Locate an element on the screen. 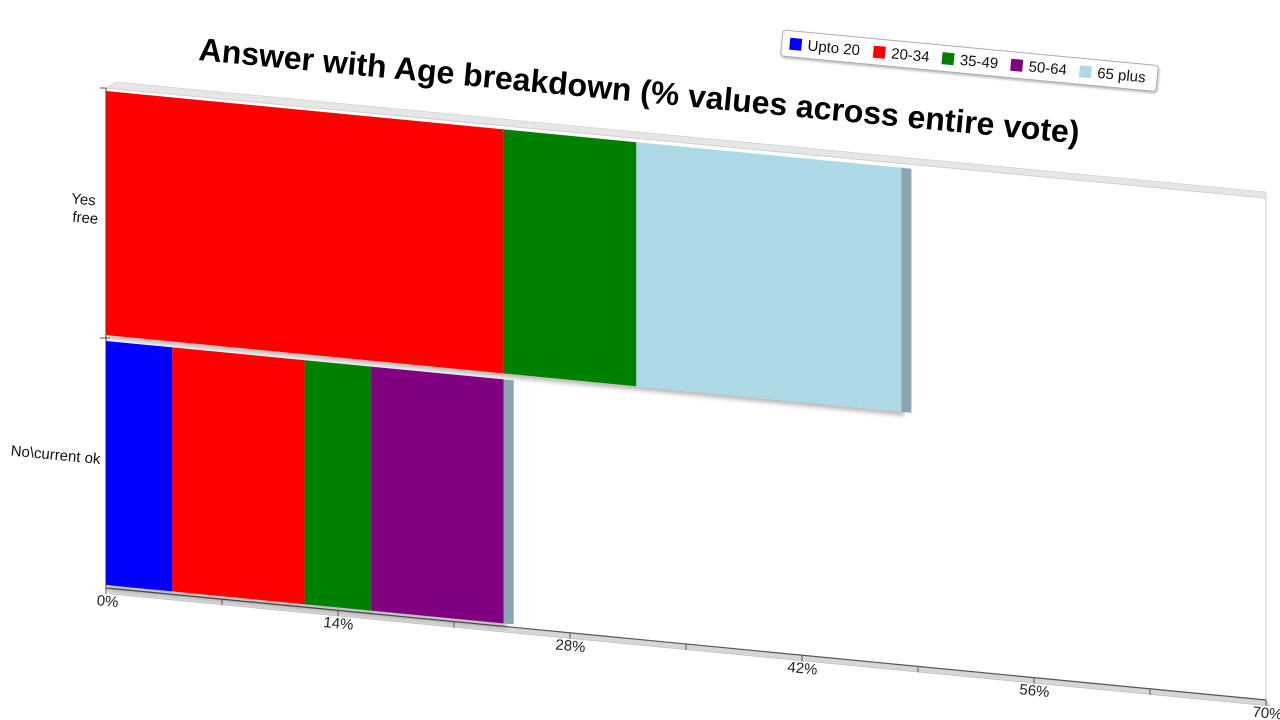  category-label-yes-line2: free is located at coordinates (85, 218).